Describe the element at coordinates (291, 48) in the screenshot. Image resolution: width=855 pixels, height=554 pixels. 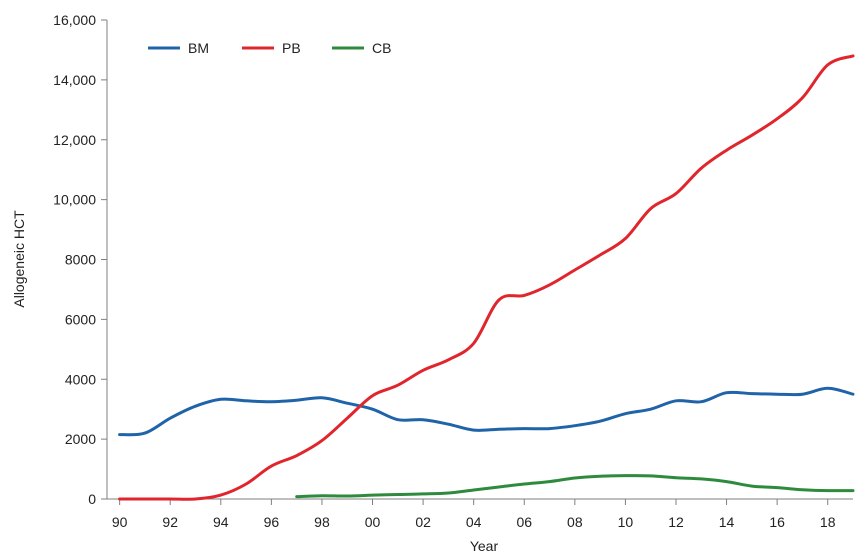
I see `legend-label-pb: PB` at that location.